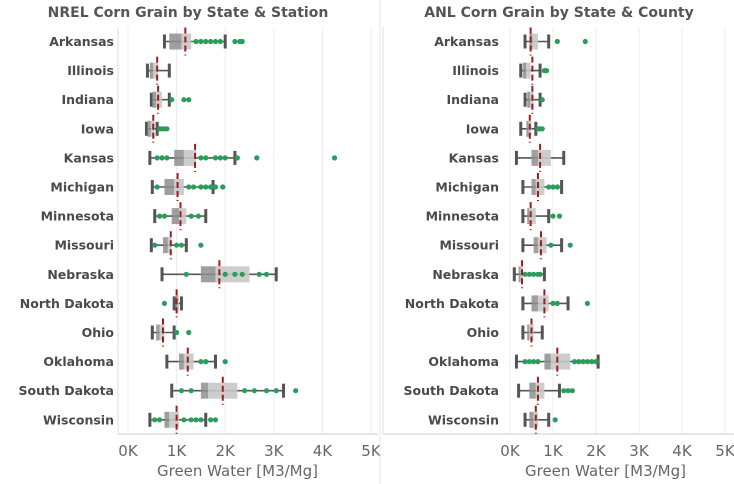 The width and height of the screenshot is (734, 484). I want to click on x-axis-title: Green Water [M3/Mg], so click(237, 471).